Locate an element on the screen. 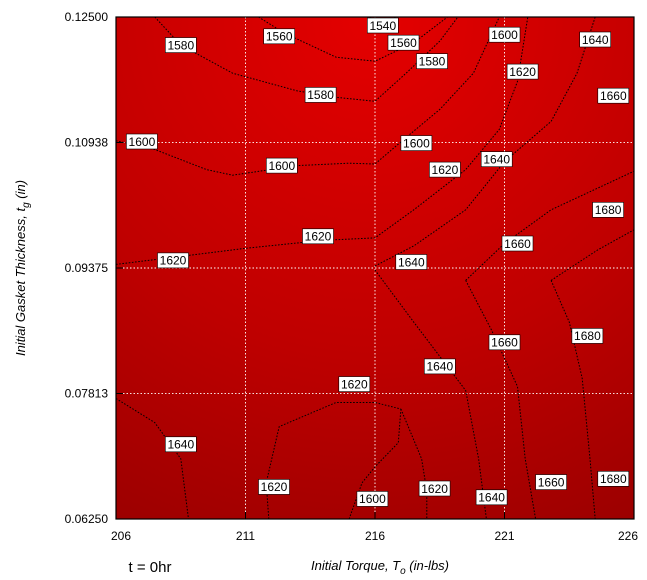  x-axis-title-unit: (in-lbs) is located at coordinates (427, 565).